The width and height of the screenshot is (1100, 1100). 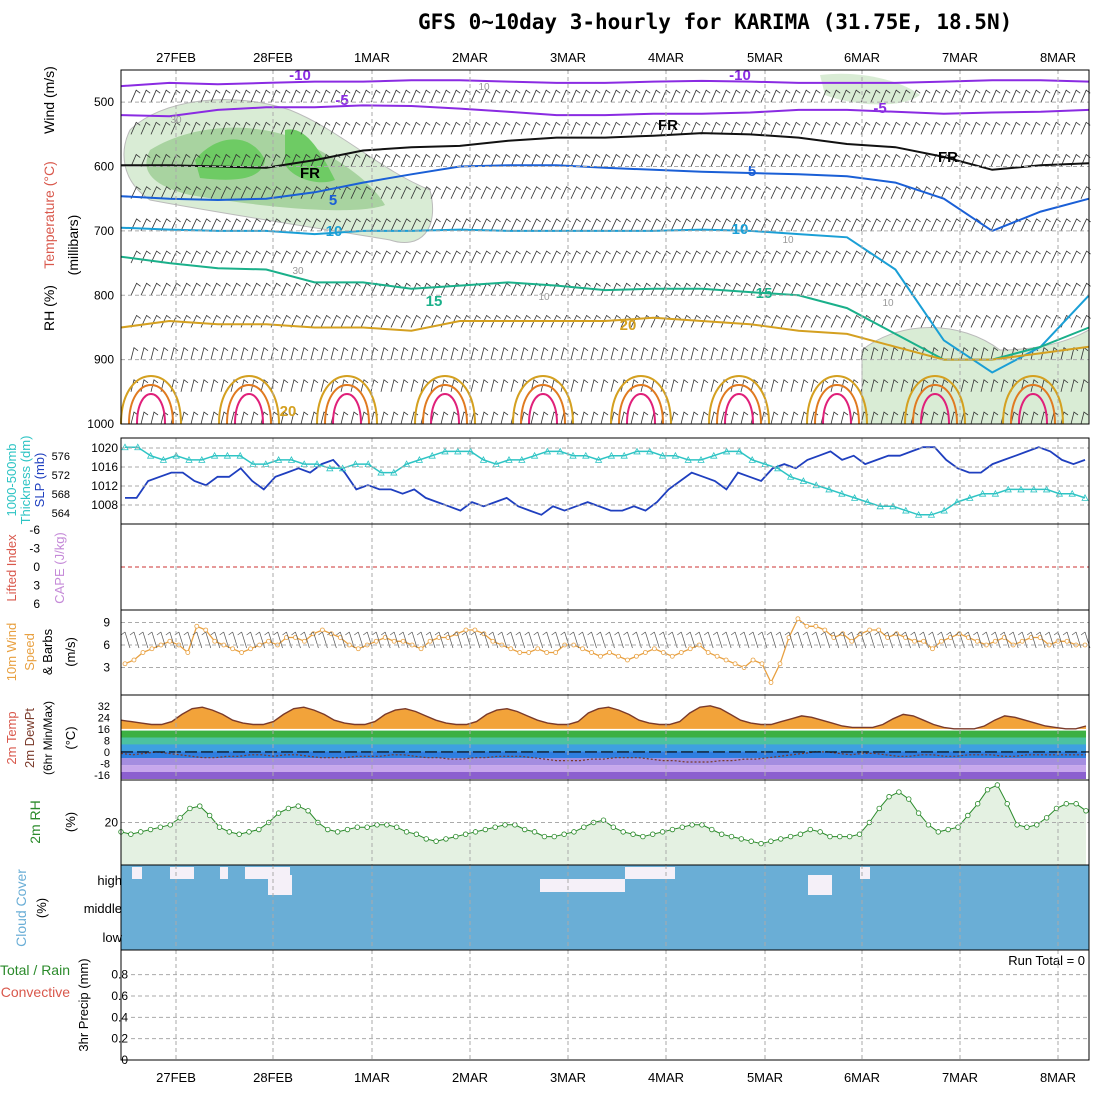 What do you see at coordinates (107, 741) in the screenshot?
I see `temp-tick-label: 8` at bounding box center [107, 741].